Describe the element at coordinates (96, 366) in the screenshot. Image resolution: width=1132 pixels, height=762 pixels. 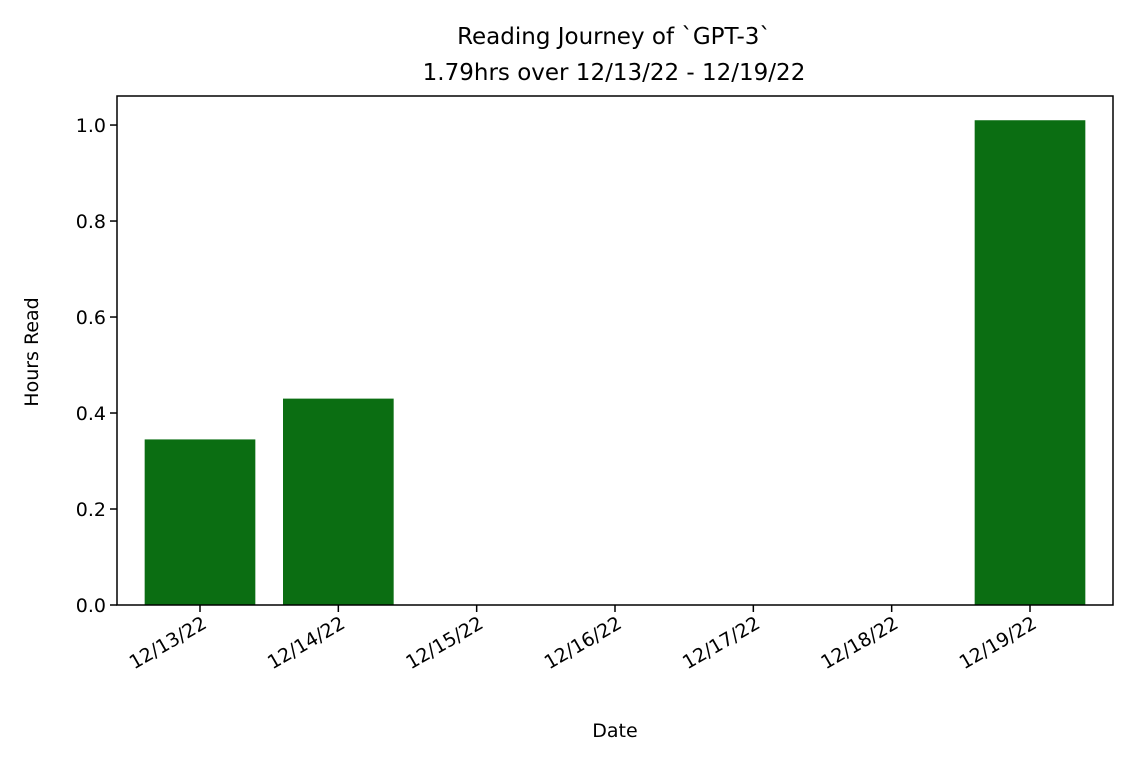
I see `y-axis: 0.0 0.2 0.4 0.6 0.8 1.0` at that location.